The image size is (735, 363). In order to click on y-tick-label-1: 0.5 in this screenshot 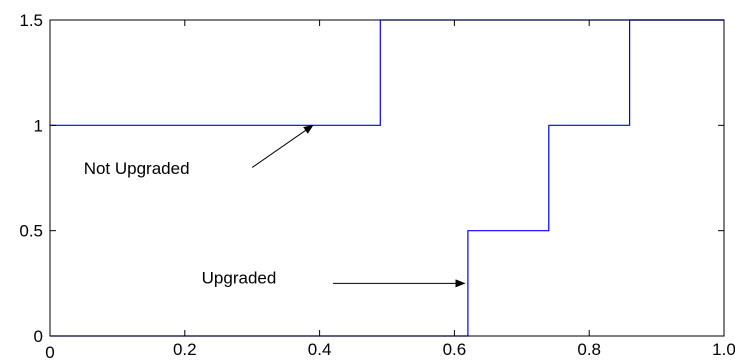, I will do `click(31, 231)`.